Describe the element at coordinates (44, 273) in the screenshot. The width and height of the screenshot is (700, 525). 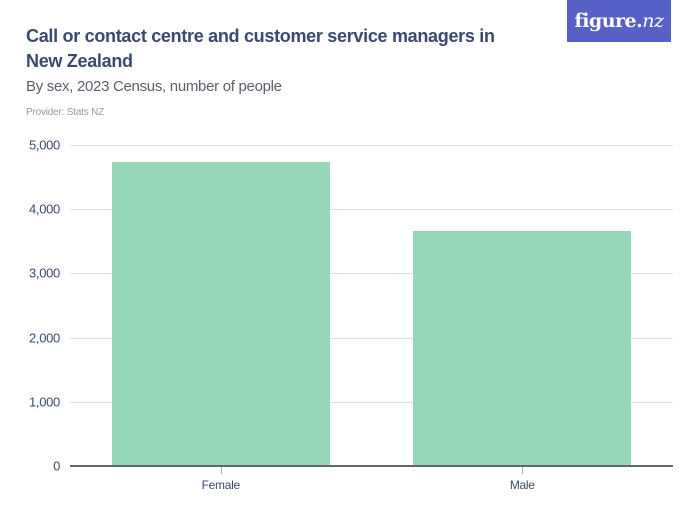
I see `y-tick-label: 3,000` at that location.